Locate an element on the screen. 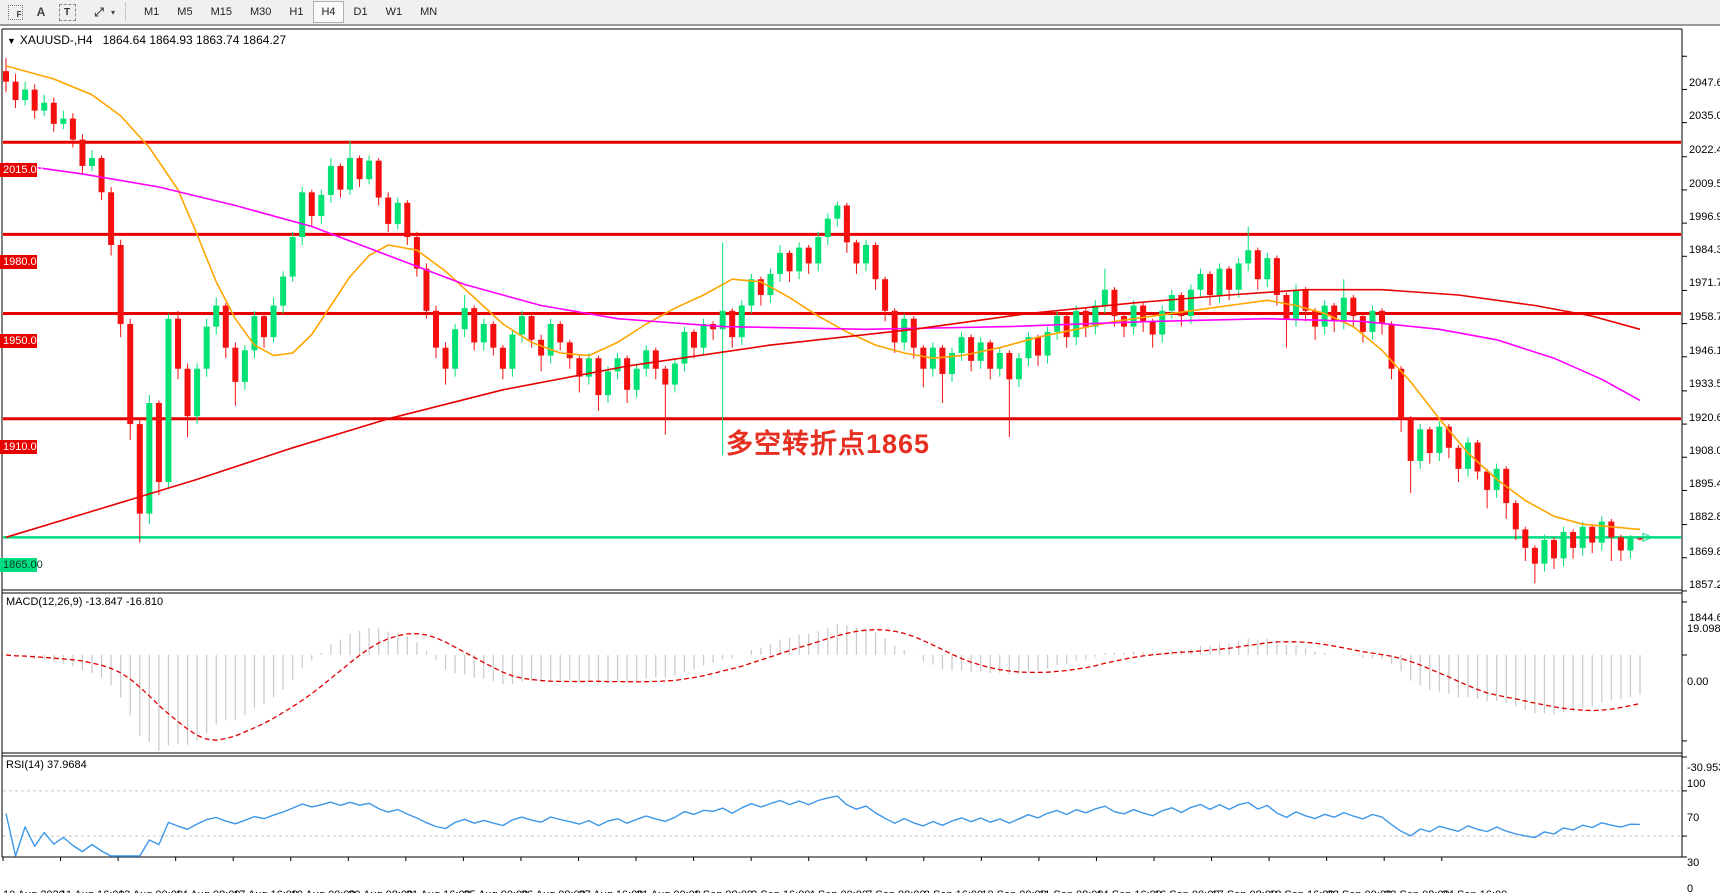 The width and height of the screenshot is (1720, 893). date-label: 24 Sep 16:00 is located at coordinates (1474, 891).